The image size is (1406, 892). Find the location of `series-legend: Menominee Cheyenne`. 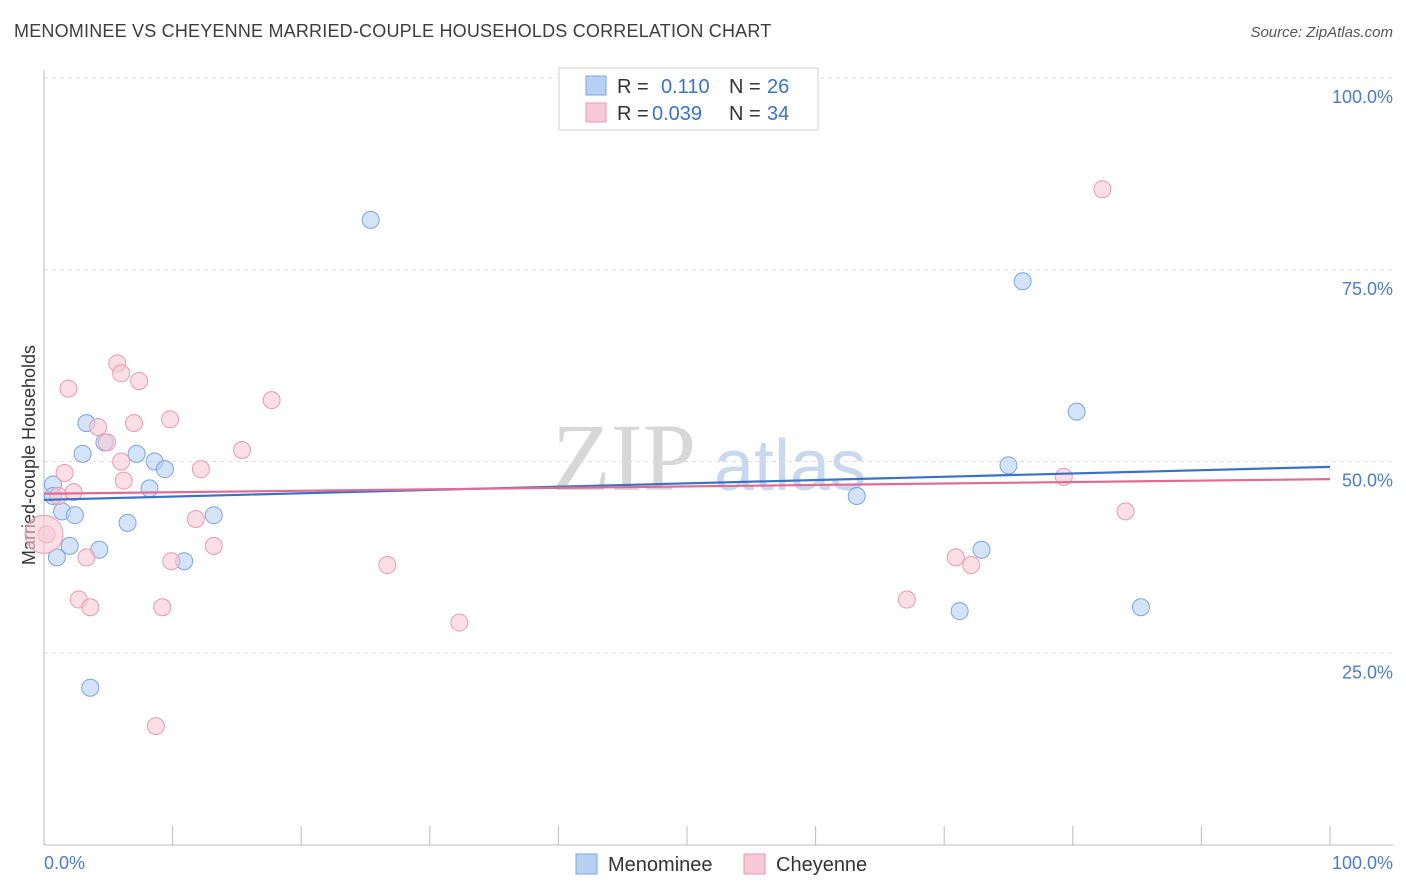

series-legend: Menominee Cheyenne is located at coordinates (721, 864).